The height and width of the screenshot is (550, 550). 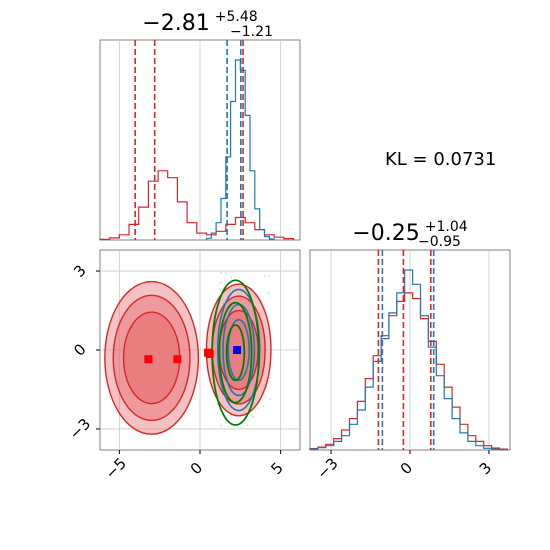 What do you see at coordinates (485, 468) in the screenshot?
I see `right-xtick-label-2: 3` at bounding box center [485, 468].